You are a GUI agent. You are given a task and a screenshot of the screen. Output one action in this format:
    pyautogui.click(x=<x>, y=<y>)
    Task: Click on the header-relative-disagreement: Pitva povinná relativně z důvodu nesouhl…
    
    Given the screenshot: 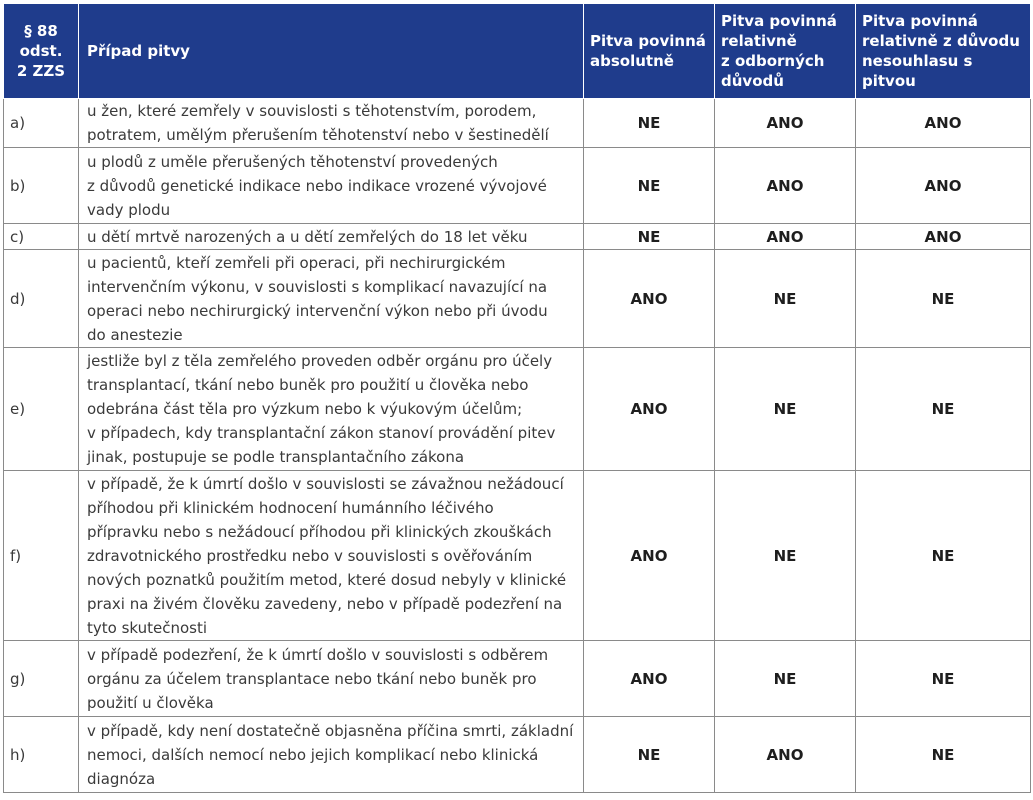 What is the action you would take?
    pyautogui.click(x=943, y=51)
    